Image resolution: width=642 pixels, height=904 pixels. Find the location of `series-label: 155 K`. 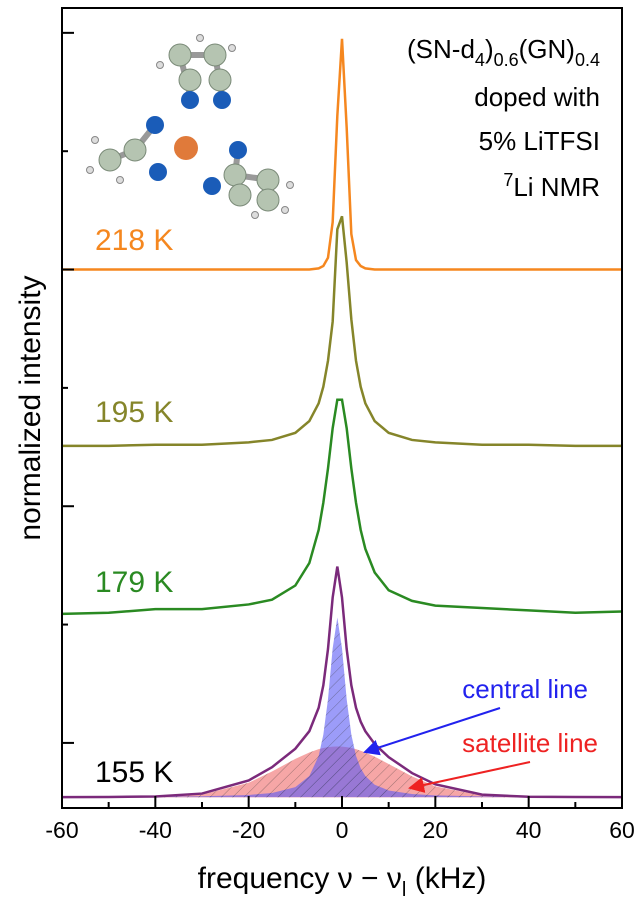

series-label: 155 K is located at coordinates (134, 772).